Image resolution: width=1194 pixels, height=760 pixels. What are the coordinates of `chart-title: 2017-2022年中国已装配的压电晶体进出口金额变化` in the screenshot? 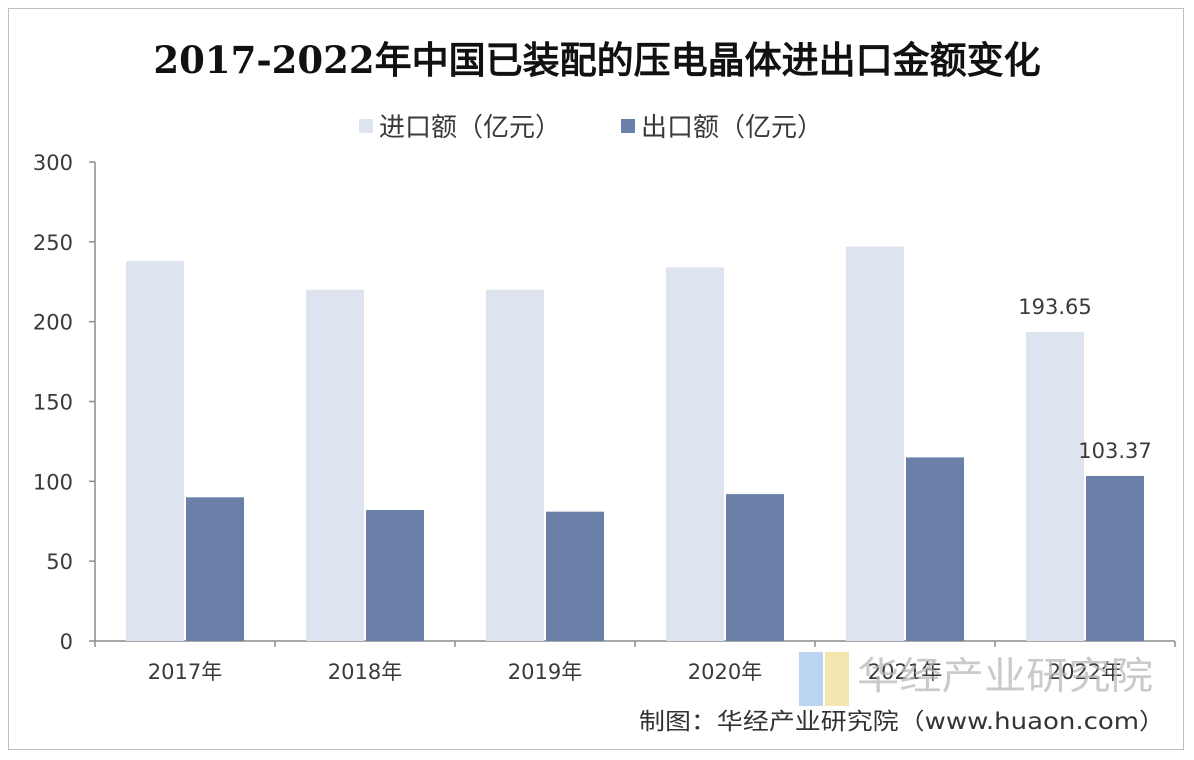 It's located at (596, 60).